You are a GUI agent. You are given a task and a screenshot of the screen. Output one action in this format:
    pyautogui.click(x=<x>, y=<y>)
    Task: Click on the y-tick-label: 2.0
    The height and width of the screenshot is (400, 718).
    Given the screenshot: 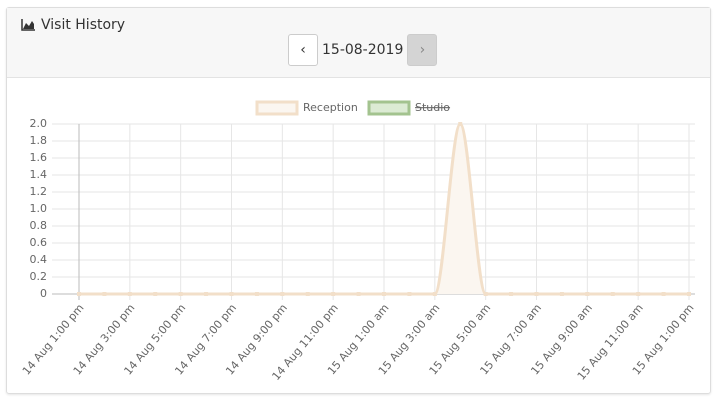 What is the action you would take?
    pyautogui.click(x=39, y=123)
    